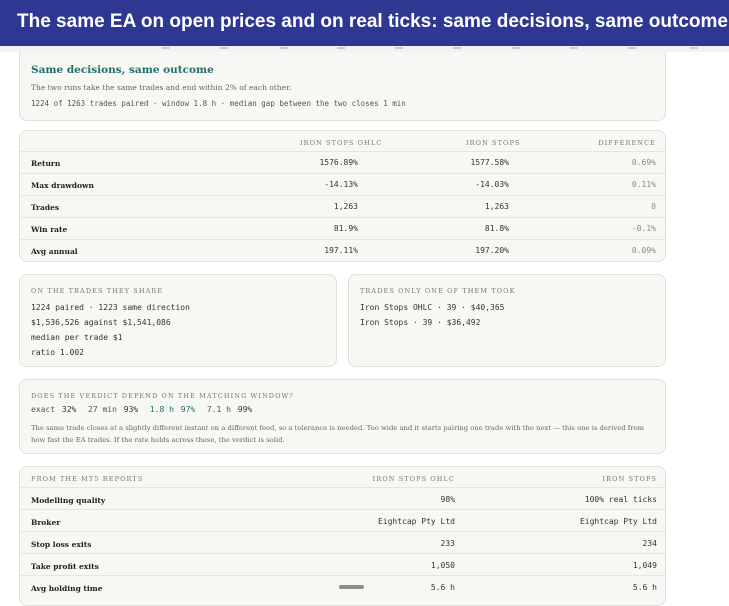 The width and height of the screenshot is (729, 606). Describe the element at coordinates (245, 409) in the screenshot. I see `window-rate: 99%` at that location.